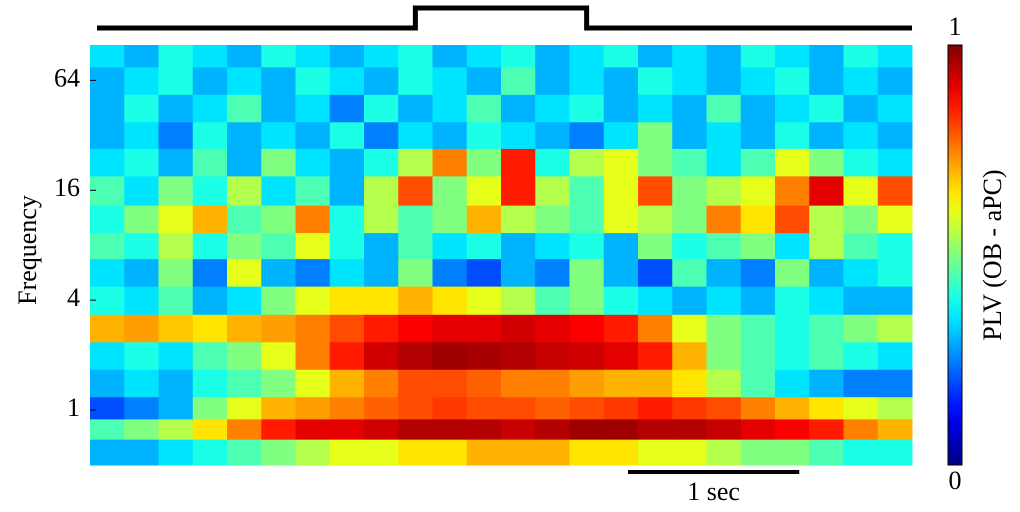 Image resolution: width=1020 pixels, height=512 pixels. Describe the element at coordinates (955, 480) in the screenshot. I see `colorbar-tick-label: 0` at that location.